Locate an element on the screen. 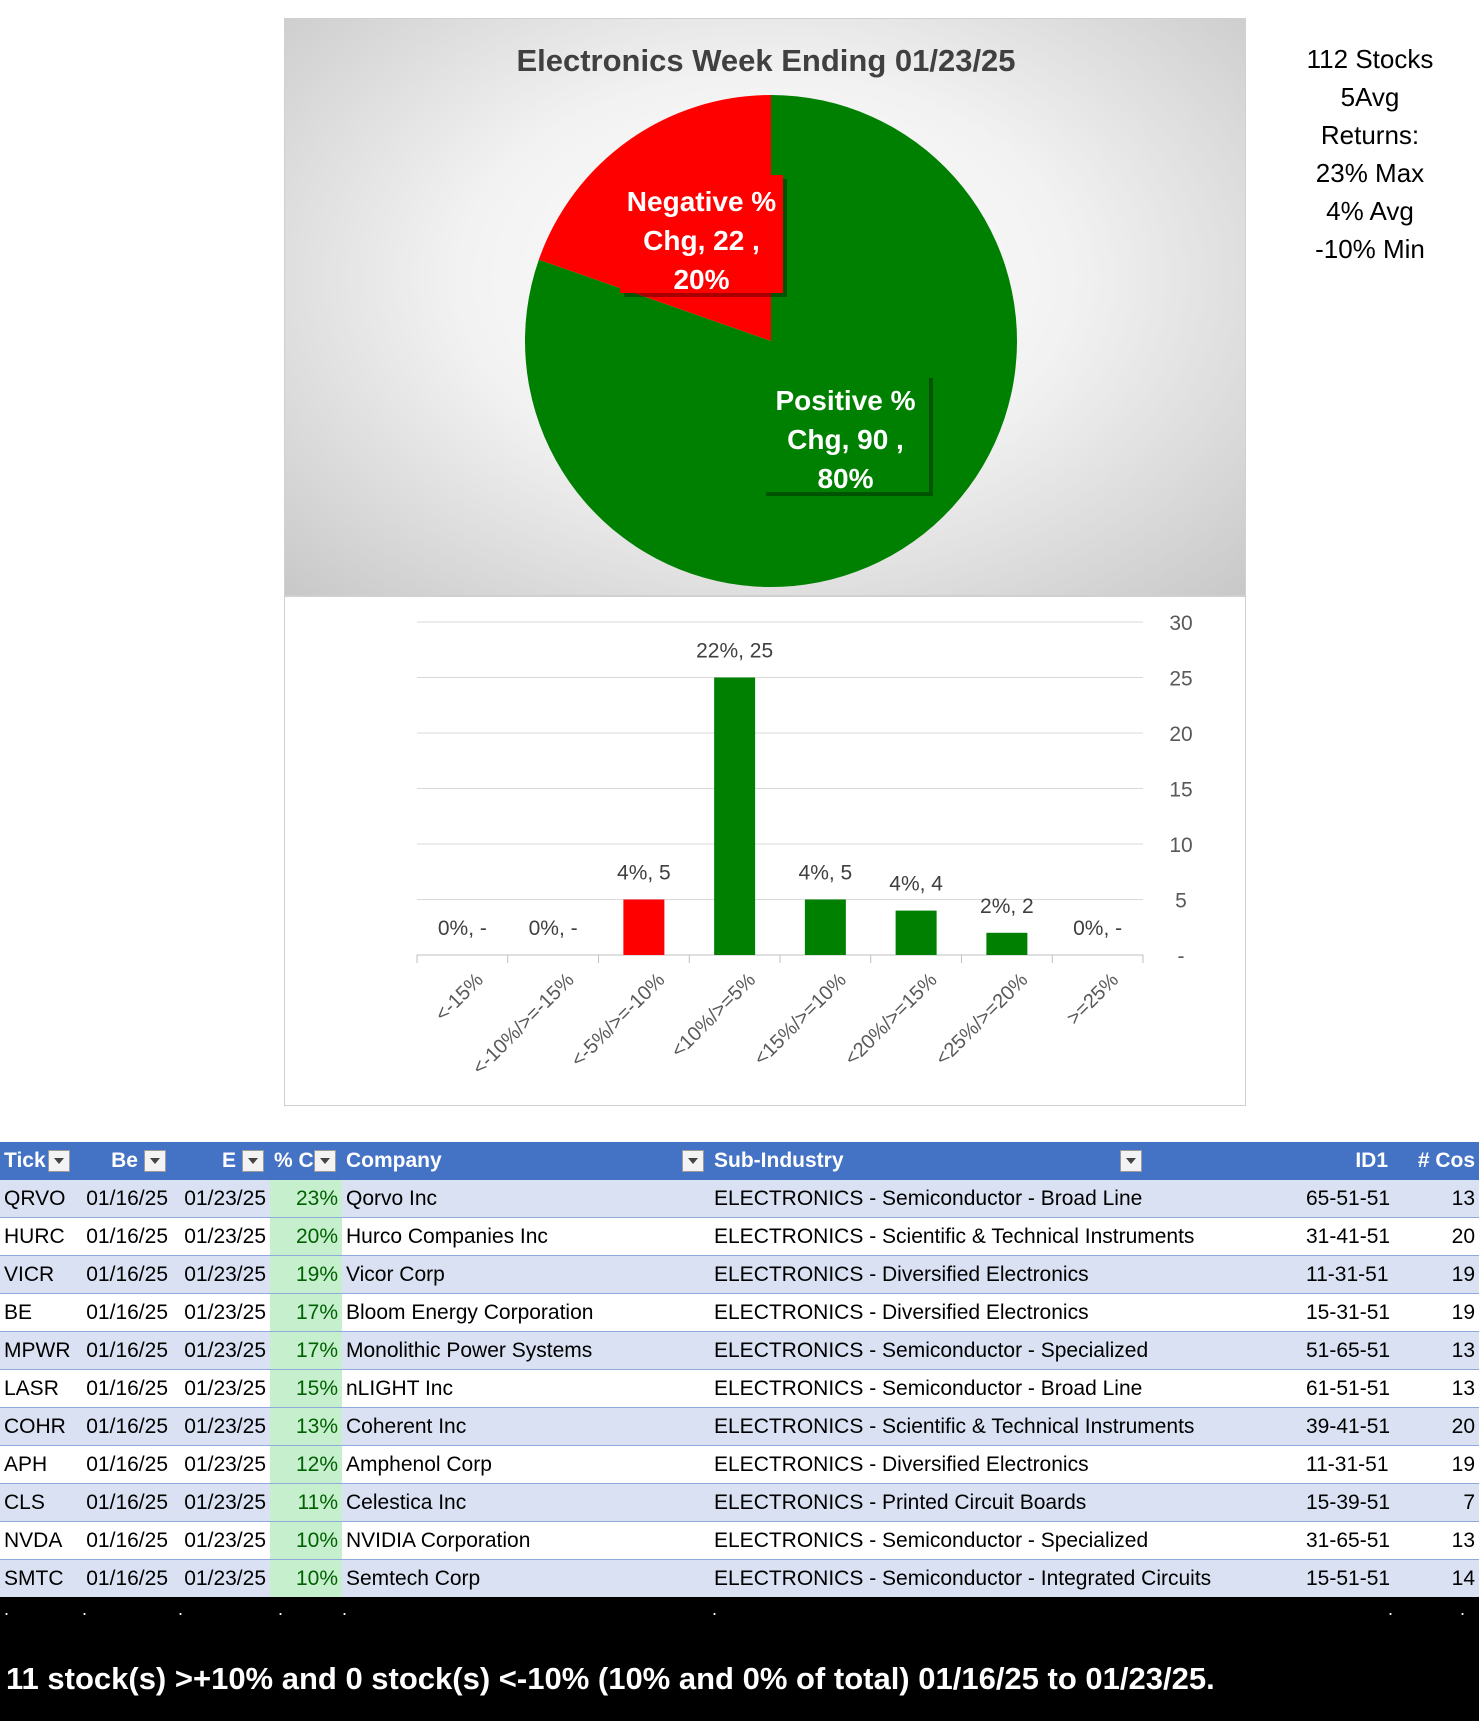 Image resolution: width=1479 pixels, height=1721 pixels. cell-ticker: MPWR is located at coordinates (38, 1350).